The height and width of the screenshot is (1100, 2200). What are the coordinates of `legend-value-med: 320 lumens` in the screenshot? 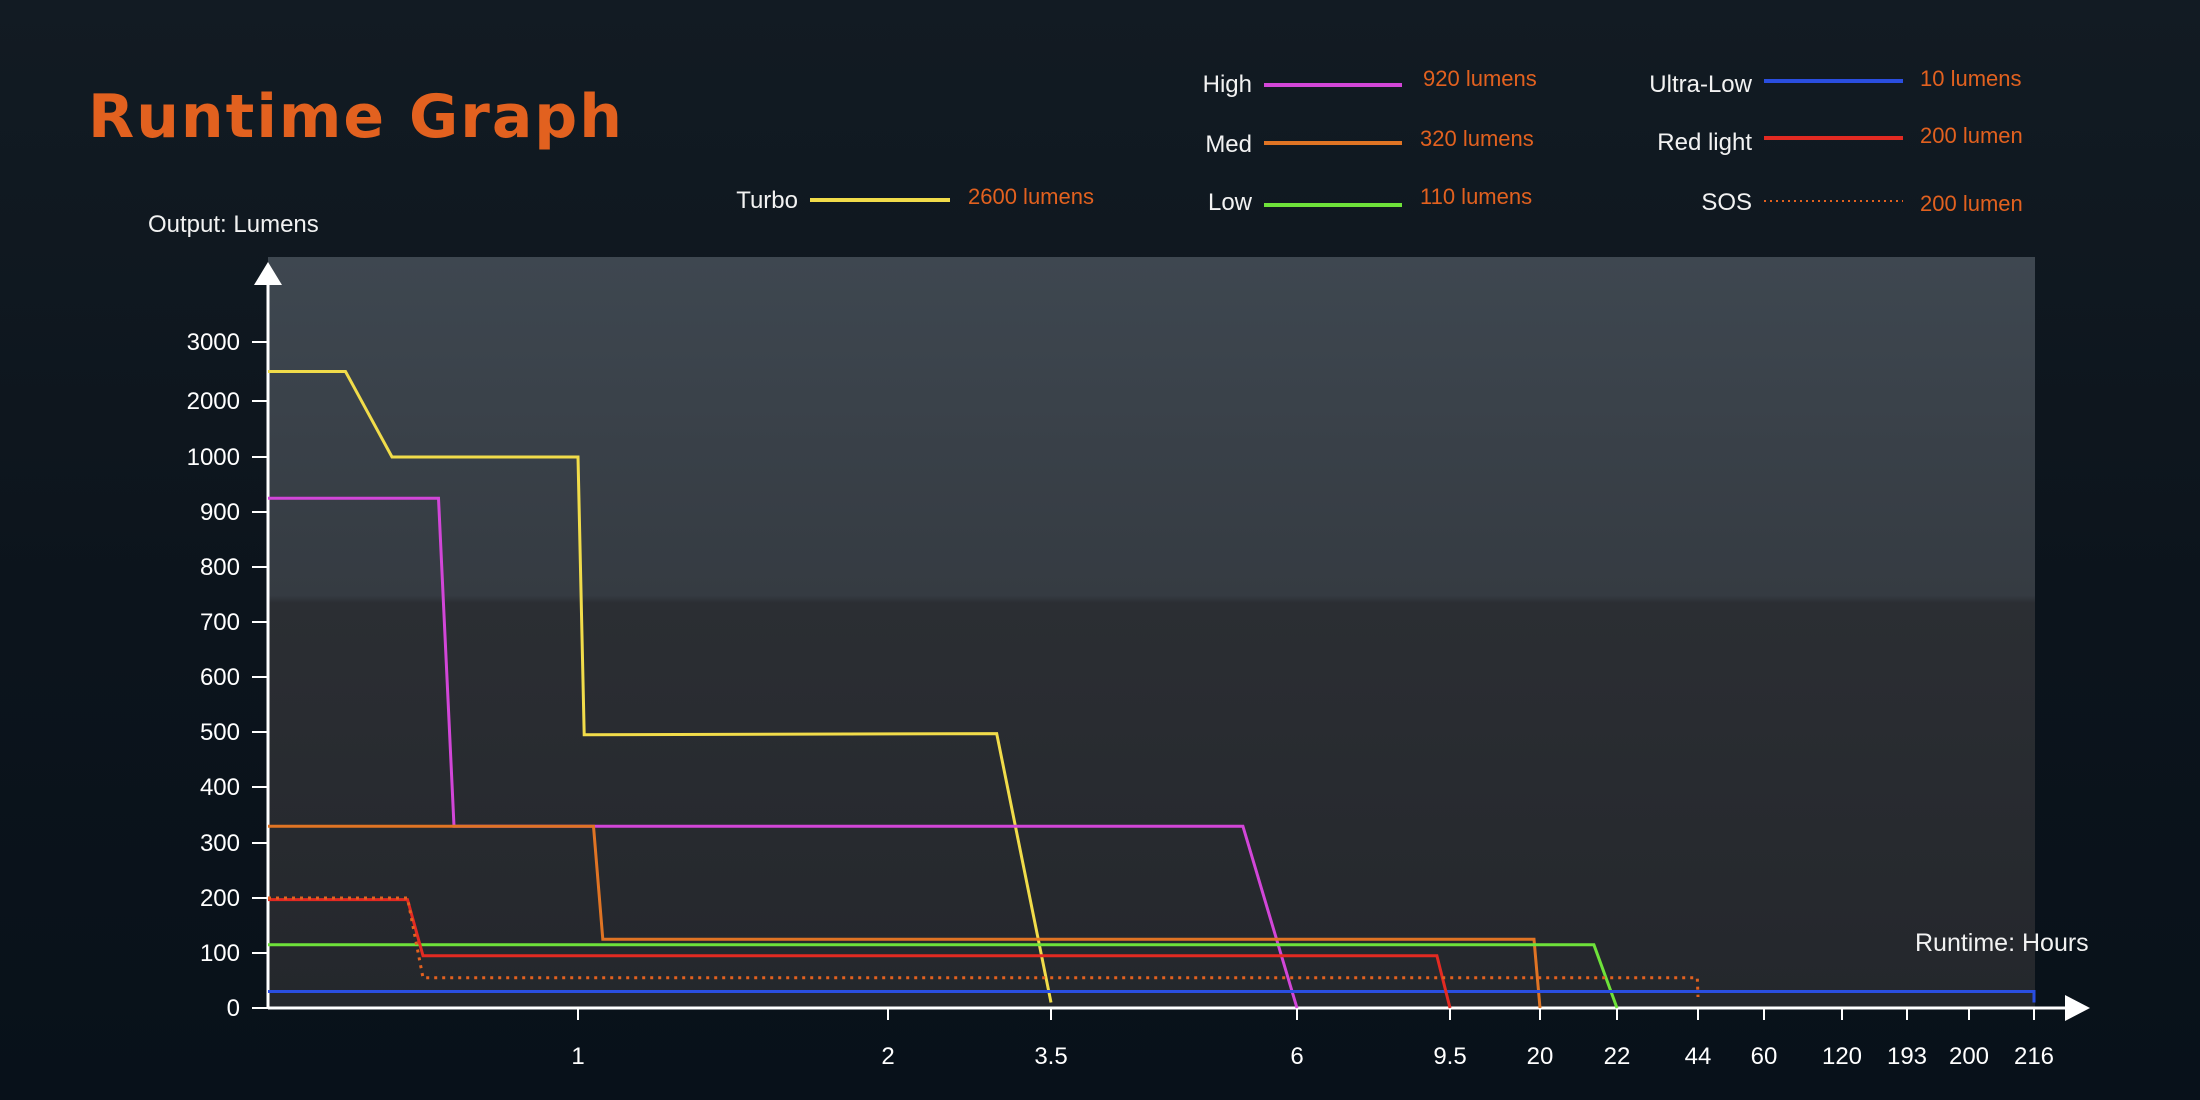 It's located at (1477, 138).